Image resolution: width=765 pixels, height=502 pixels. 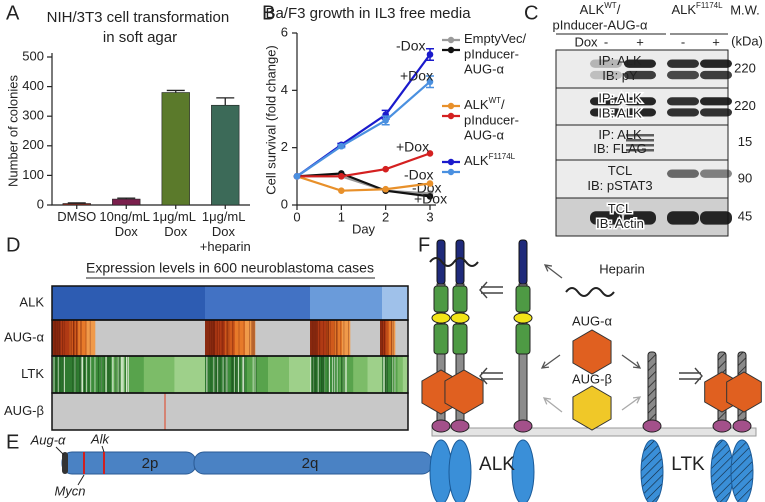 What do you see at coordinates (126, 198) in the screenshot?
I see `error-bar` at bounding box center [126, 198].